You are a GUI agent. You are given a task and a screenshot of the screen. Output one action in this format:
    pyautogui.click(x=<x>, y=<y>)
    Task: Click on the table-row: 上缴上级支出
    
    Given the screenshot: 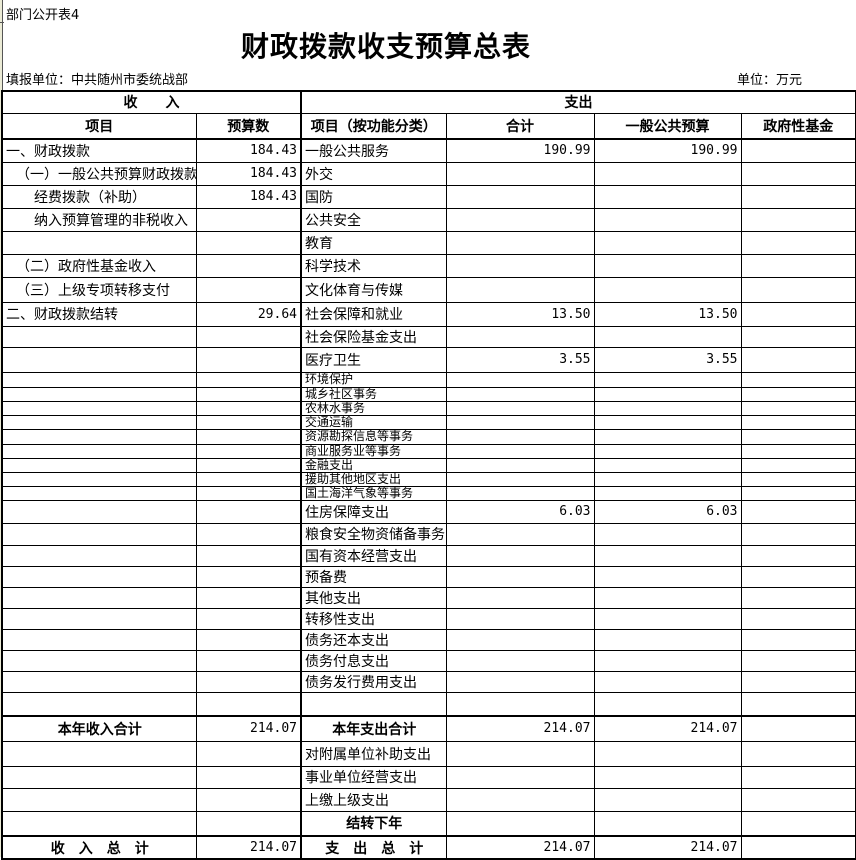 What is the action you would take?
    pyautogui.click(x=428, y=799)
    